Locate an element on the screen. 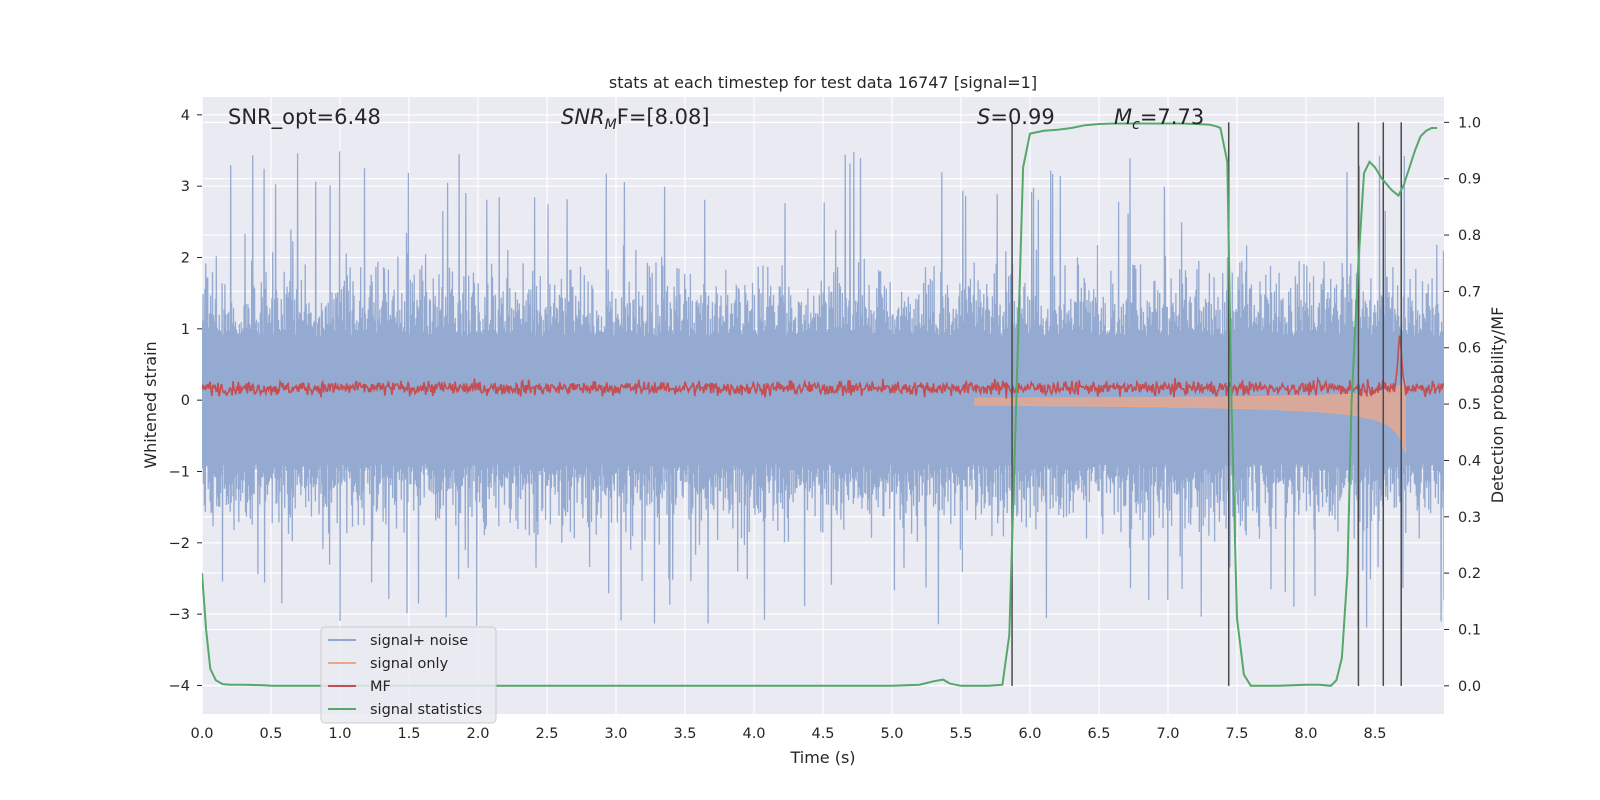  mc-label: M is located at coordinates (1123, 117).